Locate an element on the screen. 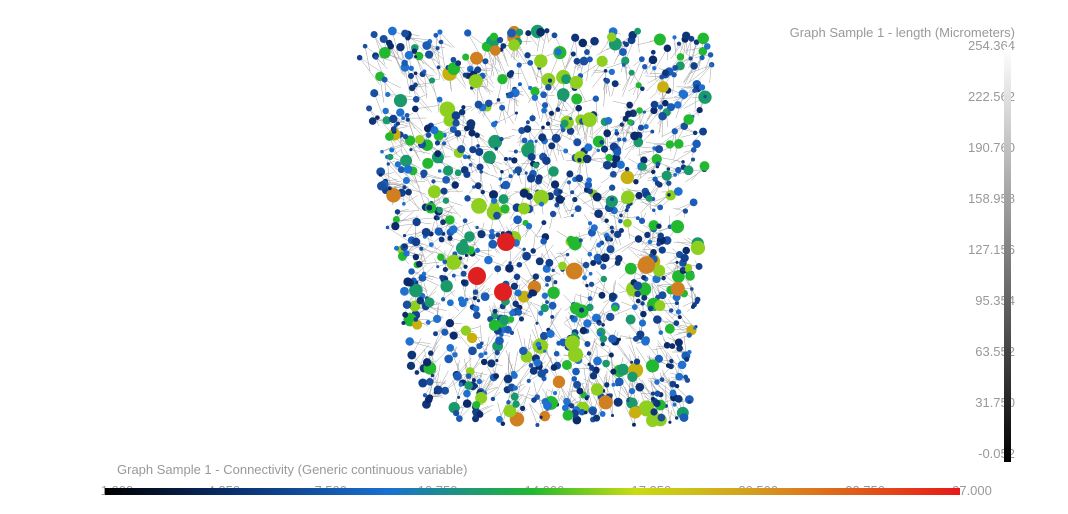  colorbar-title: Graph Sample 1 - length (Micrometers) is located at coordinates (902, 32).